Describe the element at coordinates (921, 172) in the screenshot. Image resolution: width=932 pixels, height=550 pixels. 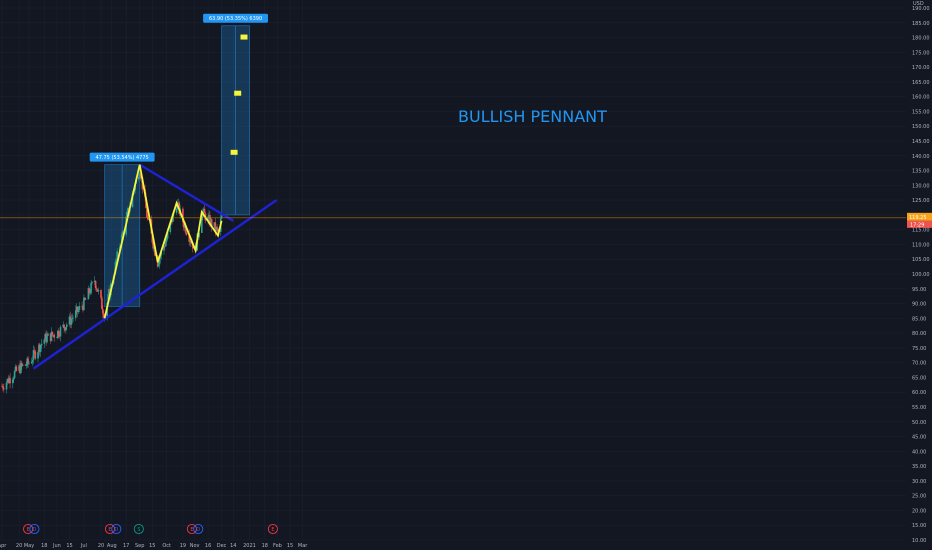
I see `price-tick-label: 135.00` at that location.